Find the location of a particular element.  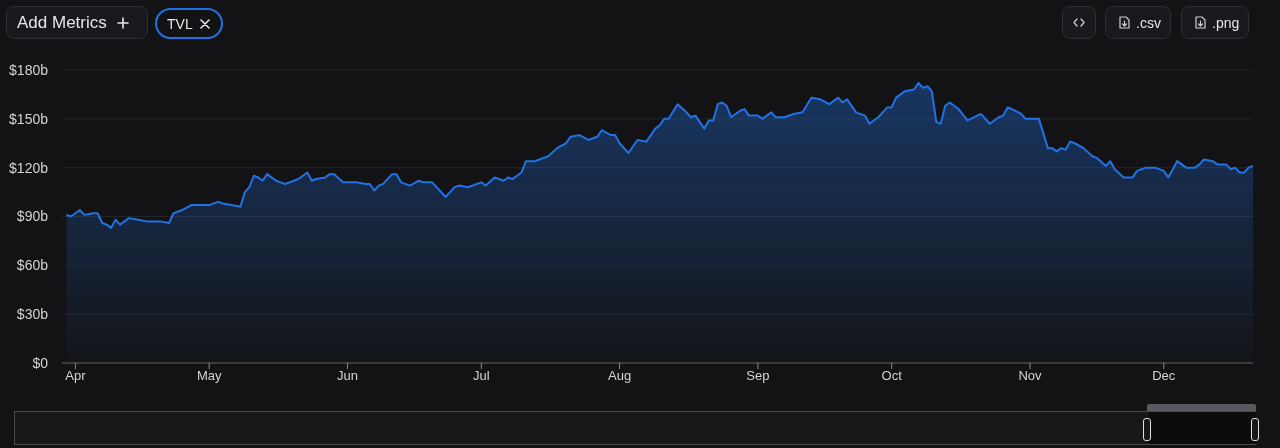

x-tick-label: Oct is located at coordinates (892, 376).